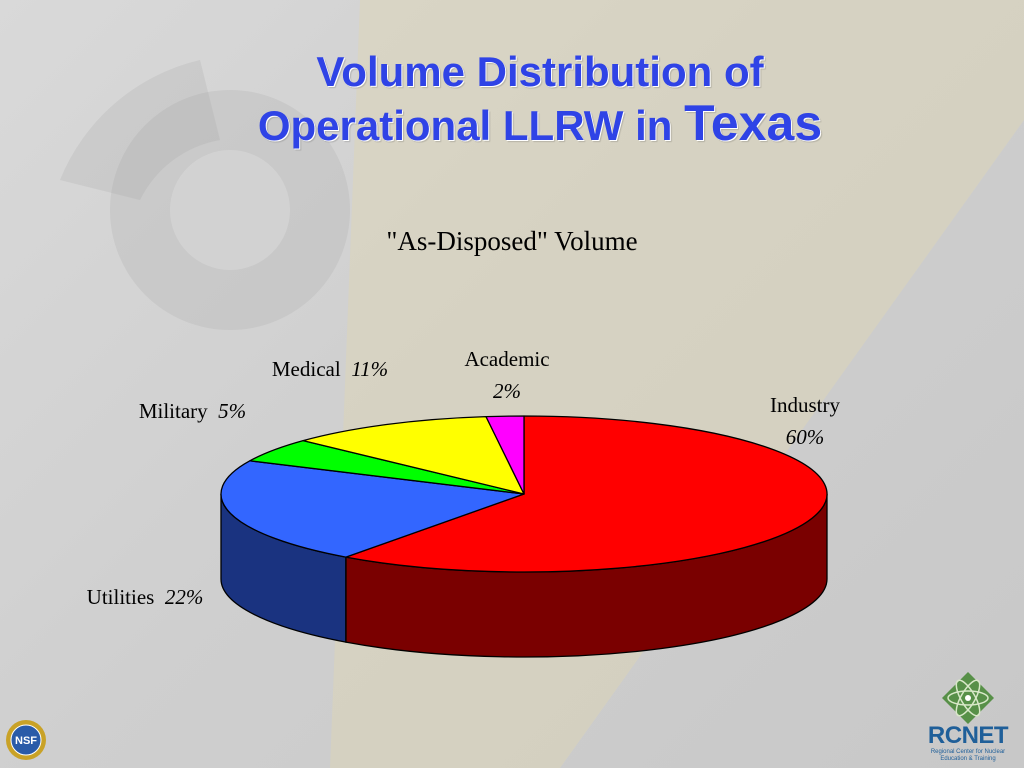  Describe the element at coordinates (540, 71) in the screenshot. I see `title-line-1: Volume Distribution of` at that location.